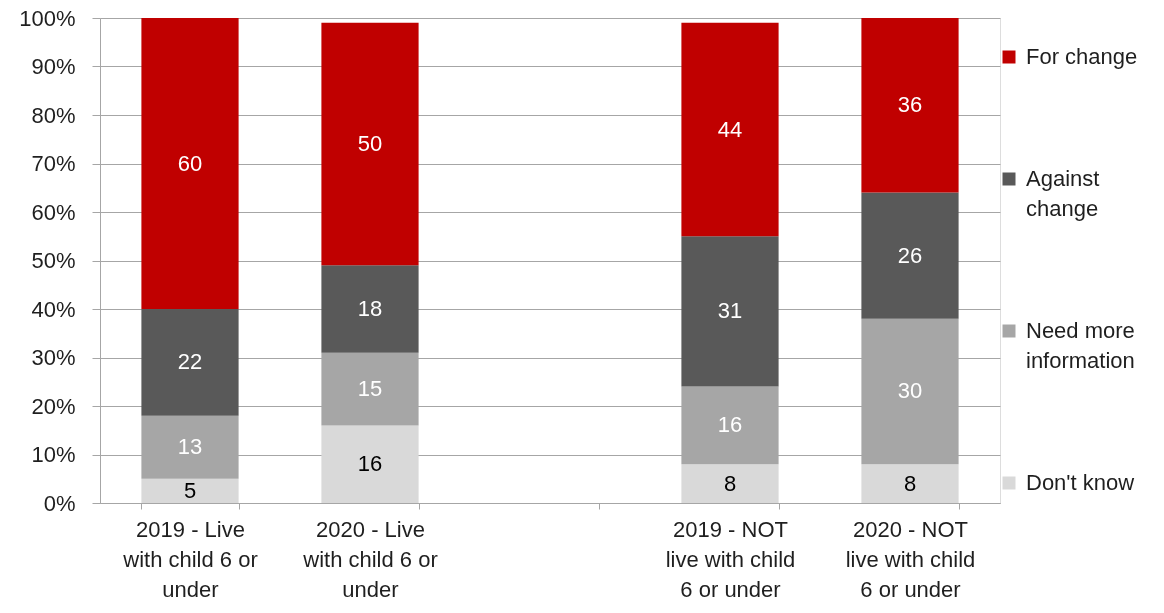  I want to click on data-label: 60, so click(190, 163).